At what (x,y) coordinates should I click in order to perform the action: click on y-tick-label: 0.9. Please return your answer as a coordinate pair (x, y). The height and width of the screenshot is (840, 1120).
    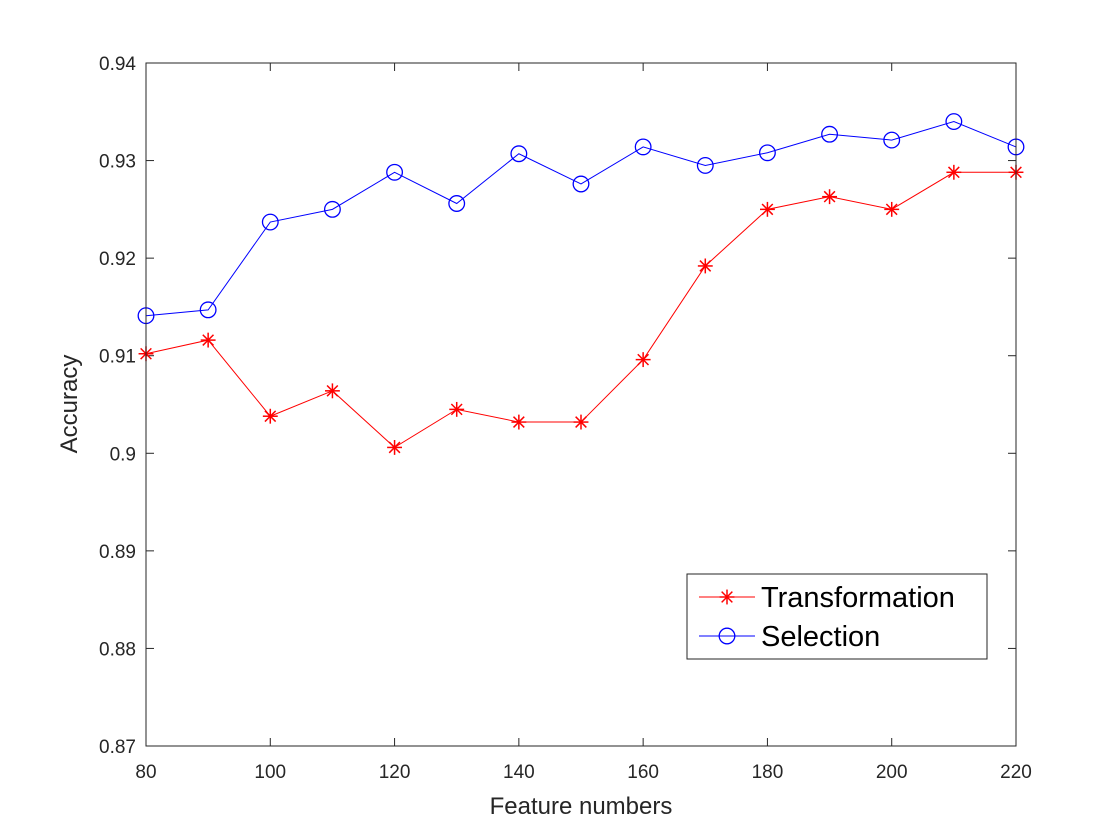
    Looking at the image, I should click on (123, 454).